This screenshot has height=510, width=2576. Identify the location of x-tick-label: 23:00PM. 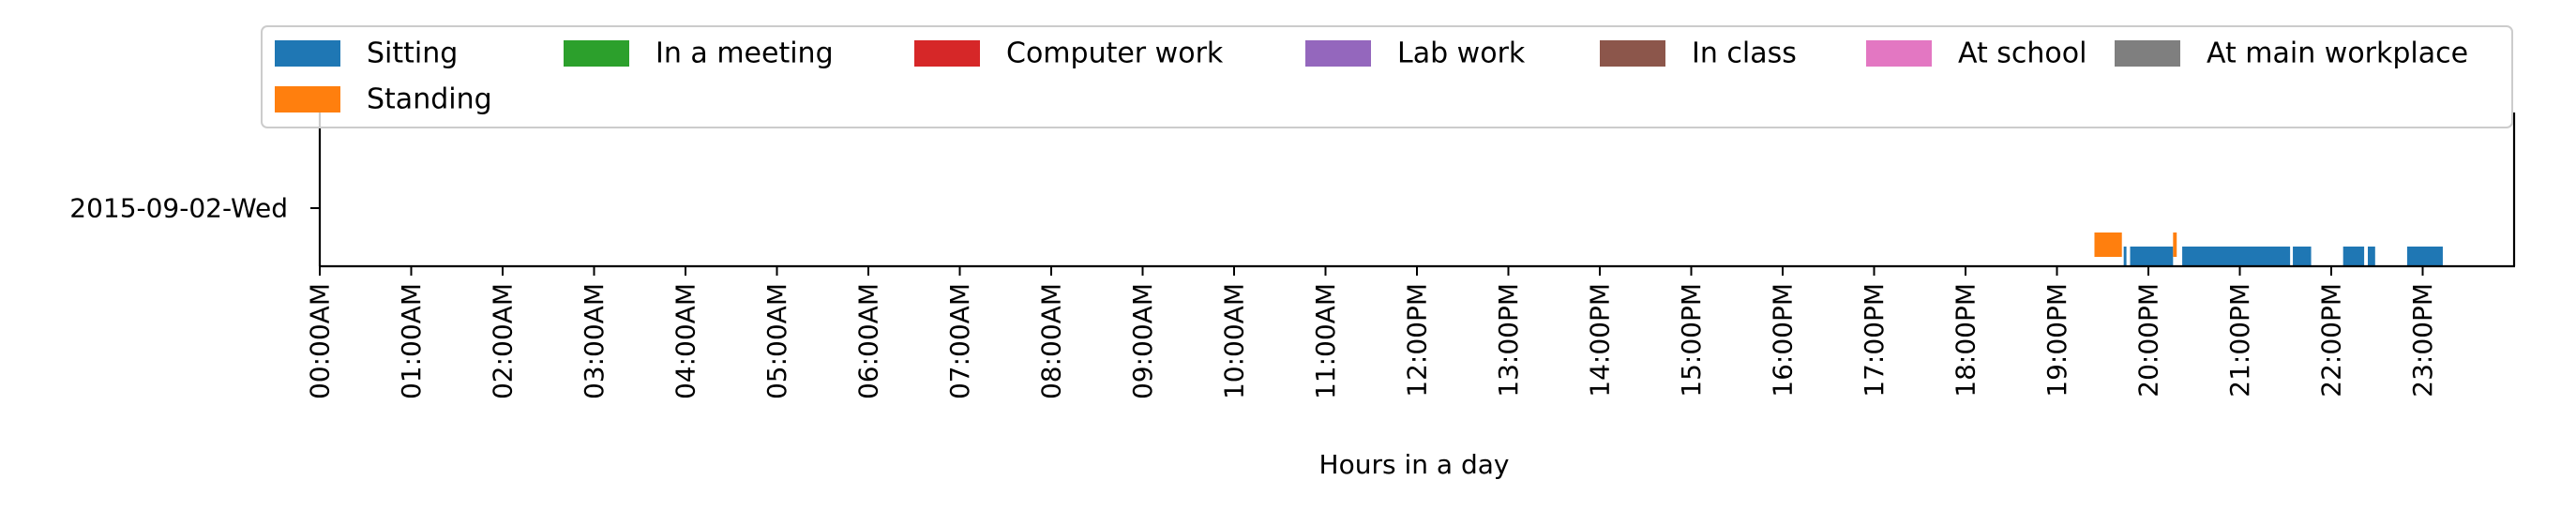
(2422, 340).